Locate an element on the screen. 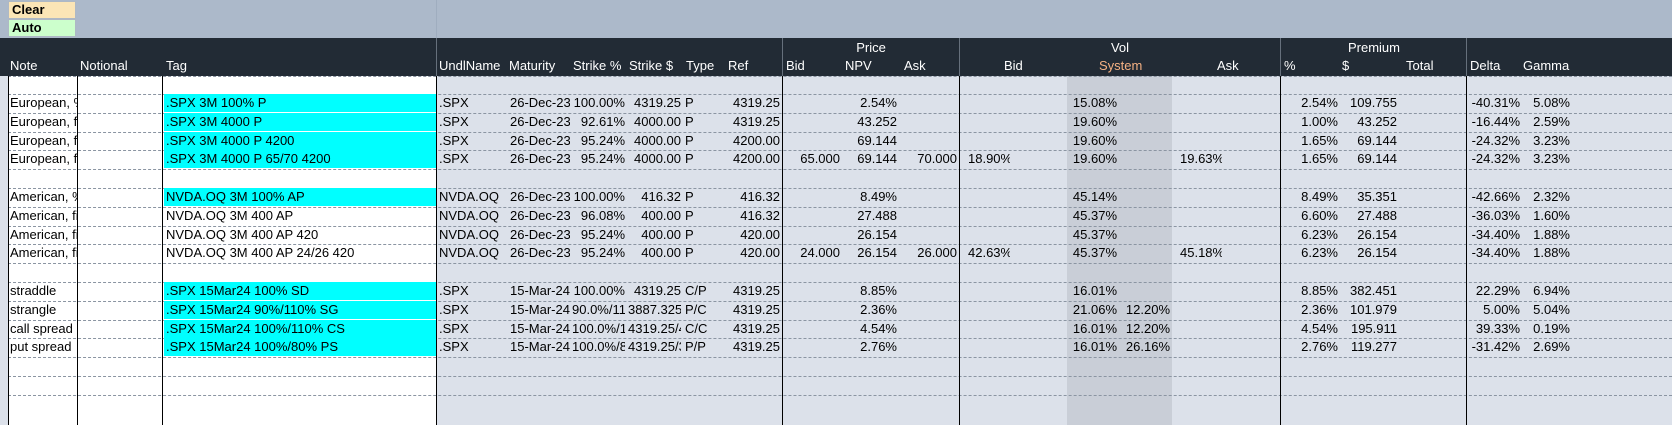 This screenshot has height=425, width=1672. cell-pask: 70.000 is located at coordinates (937, 159).